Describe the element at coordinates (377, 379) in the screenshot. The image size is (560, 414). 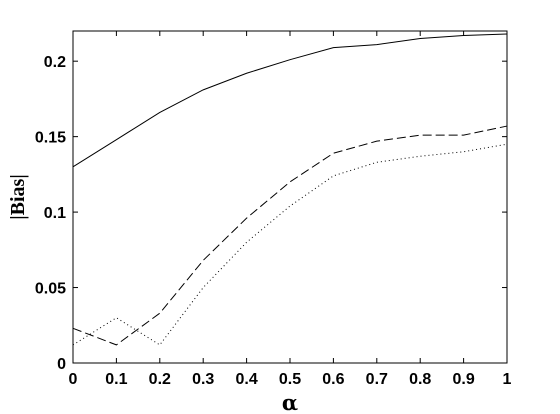
I see `x-tick-label: 0.7` at that location.